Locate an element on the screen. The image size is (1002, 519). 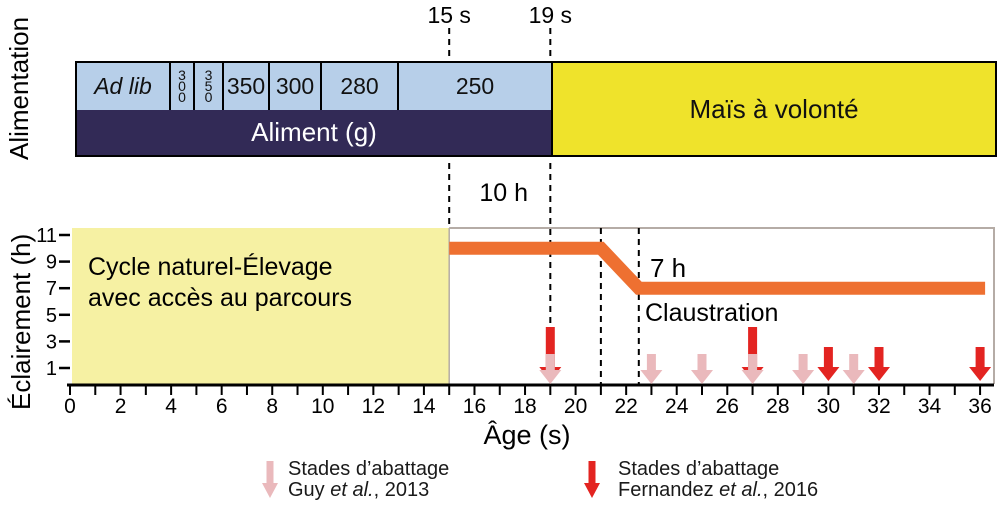
x-tick-label: 34 is located at coordinates (930, 406).